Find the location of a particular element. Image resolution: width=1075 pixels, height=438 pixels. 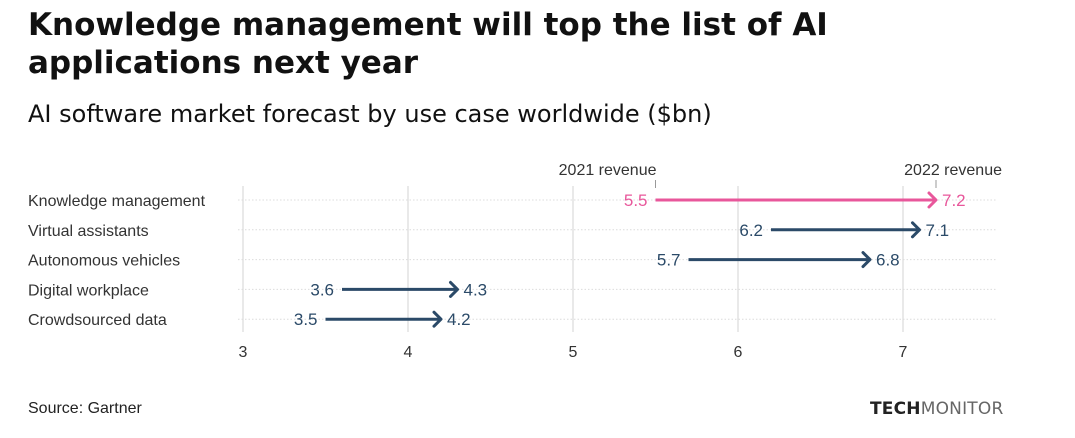

x-tick-label: 4 is located at coordinates (408, 352).